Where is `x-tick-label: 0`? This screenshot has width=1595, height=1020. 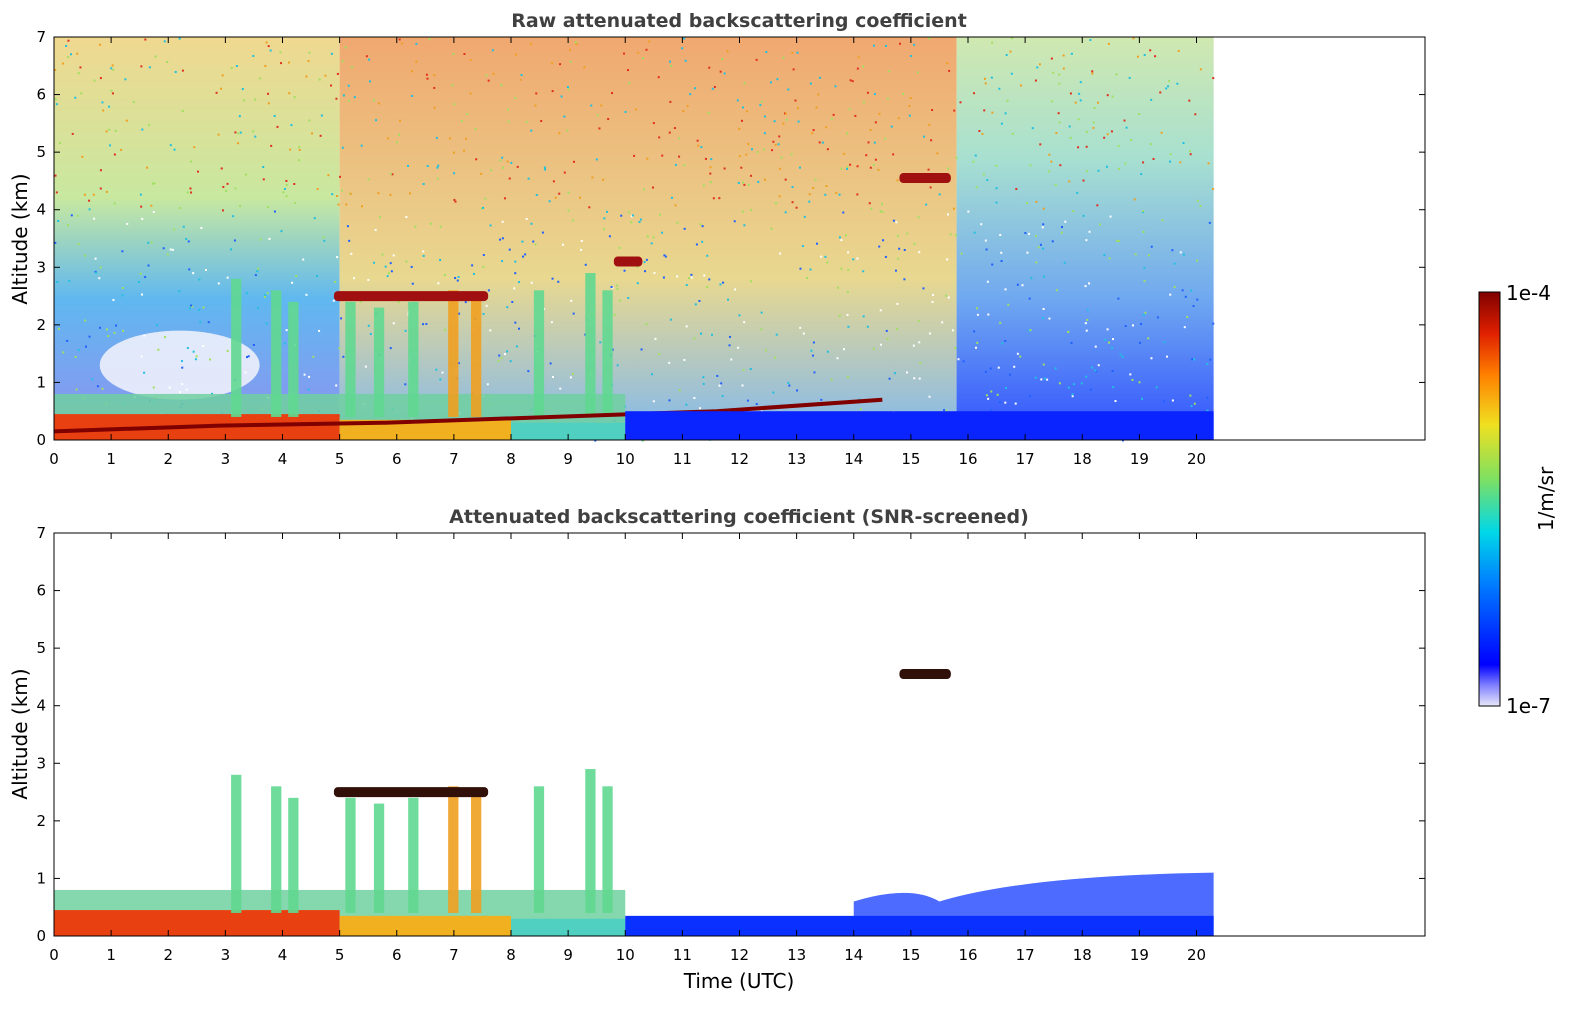 x-tick-label: 0 is located at coordinates (54, 459).